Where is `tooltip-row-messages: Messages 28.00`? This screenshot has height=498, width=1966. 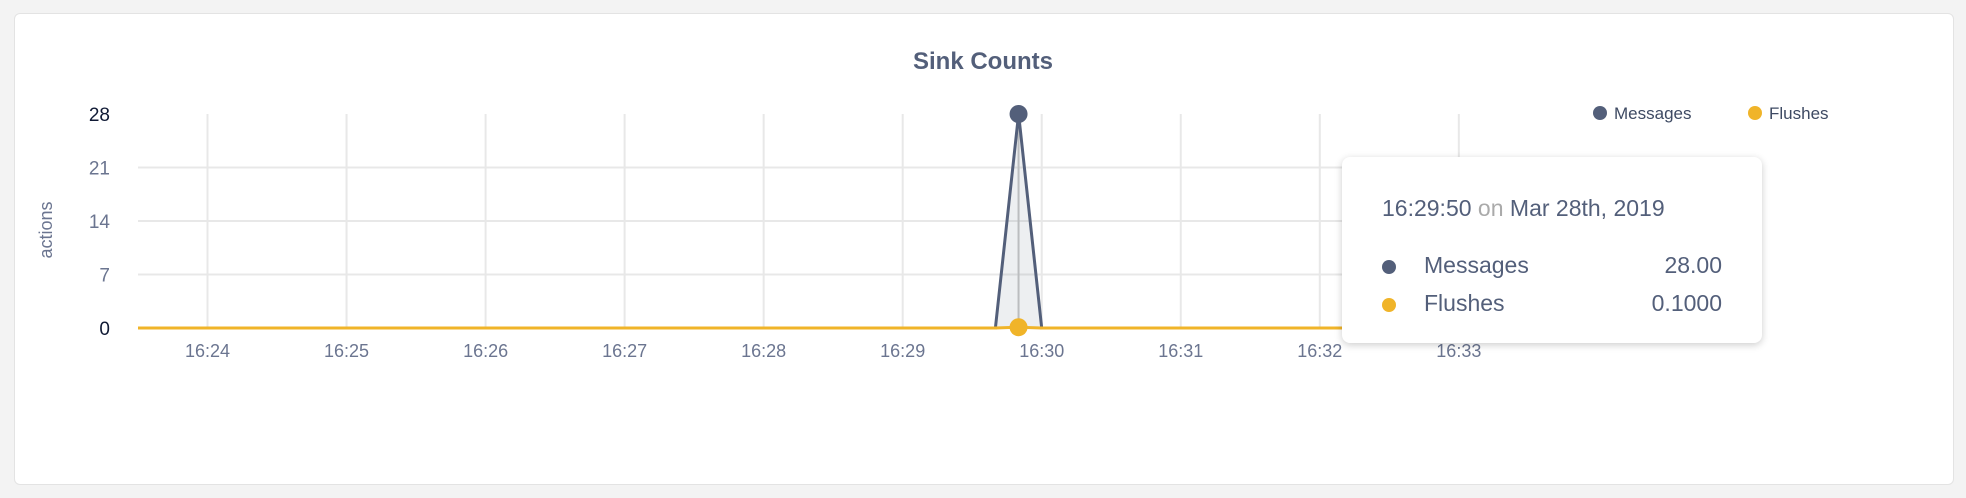
tooltip-row-messages: Messages 28.00 is located at coordinates (1552, 265).